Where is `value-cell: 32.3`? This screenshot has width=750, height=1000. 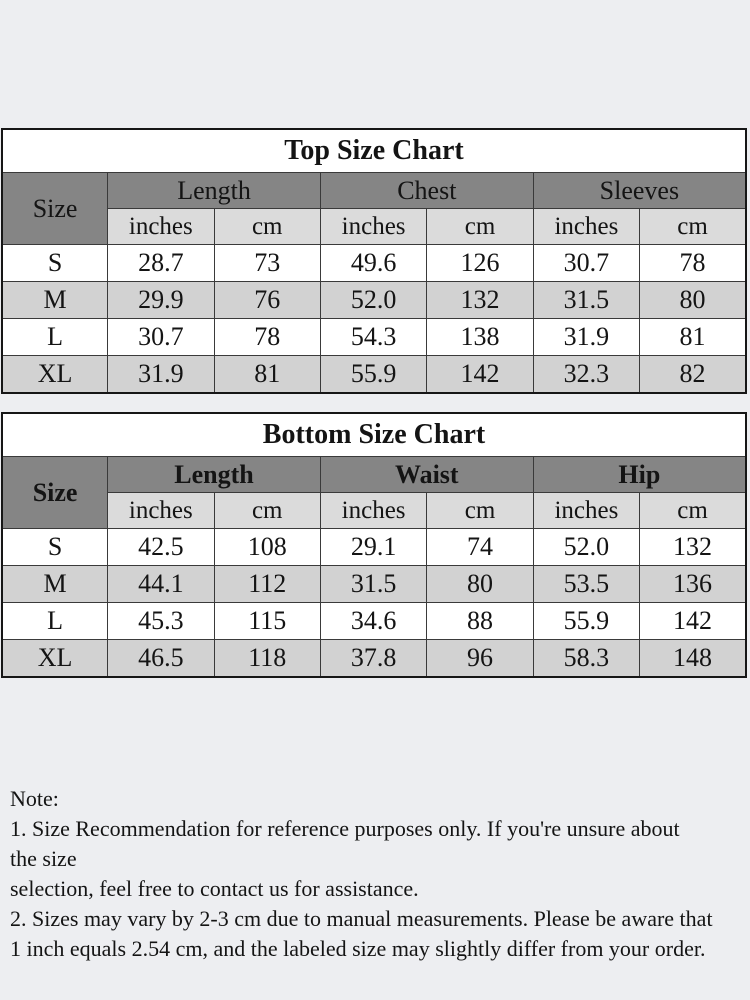
value-cell: 32.3 is located at coordinates (586, 374).